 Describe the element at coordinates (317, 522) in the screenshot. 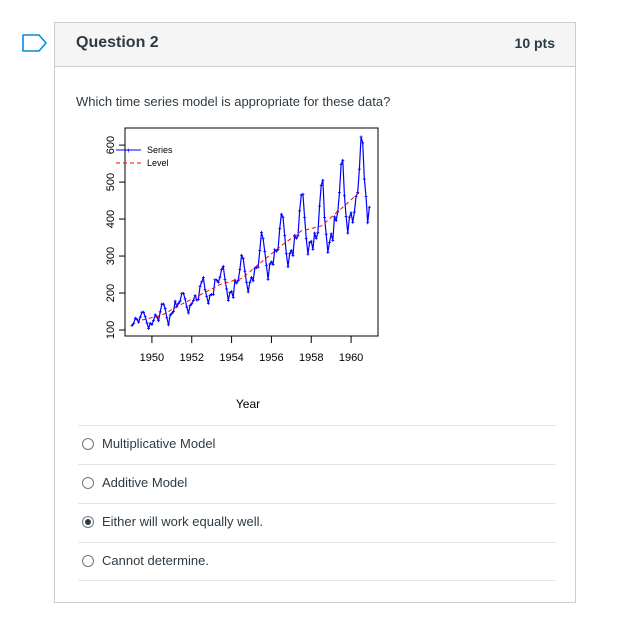

I see `answer-option: Either will work equally well.` at that location.